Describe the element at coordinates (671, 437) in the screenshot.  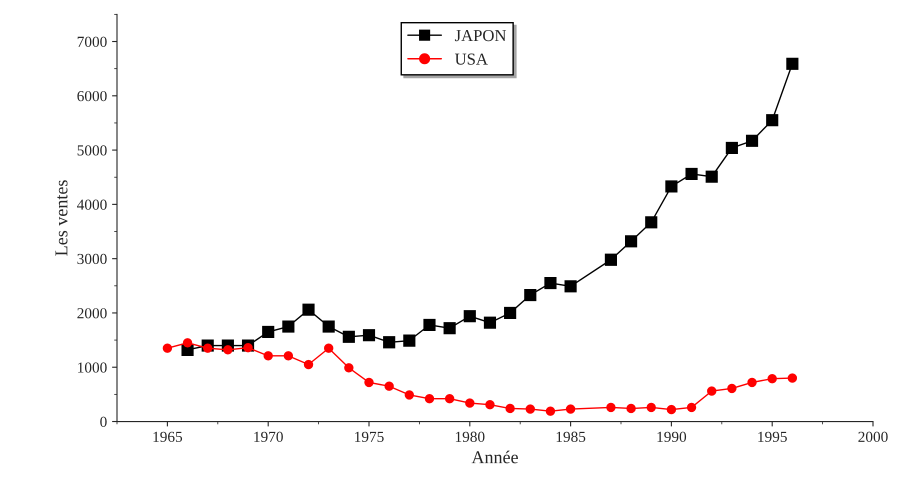
I see `x-tick-label: 1990` at that location.